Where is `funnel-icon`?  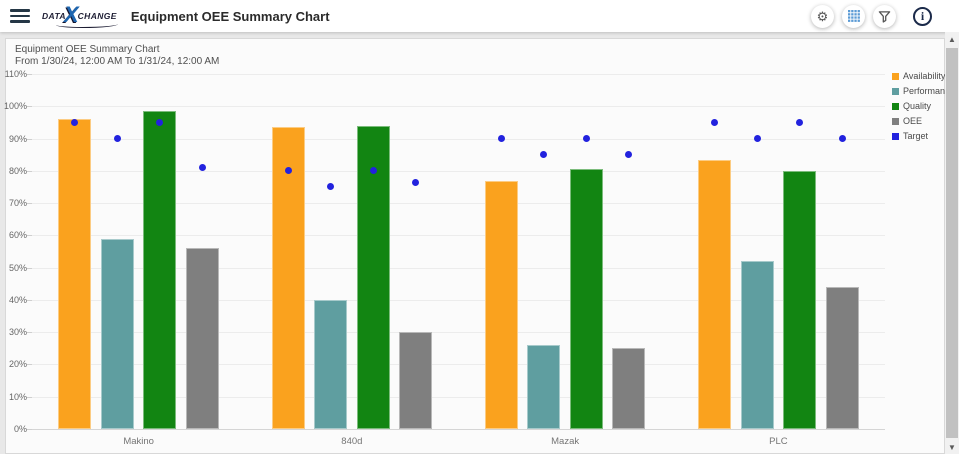 funnel-icon is located at coordinates (884, 16).